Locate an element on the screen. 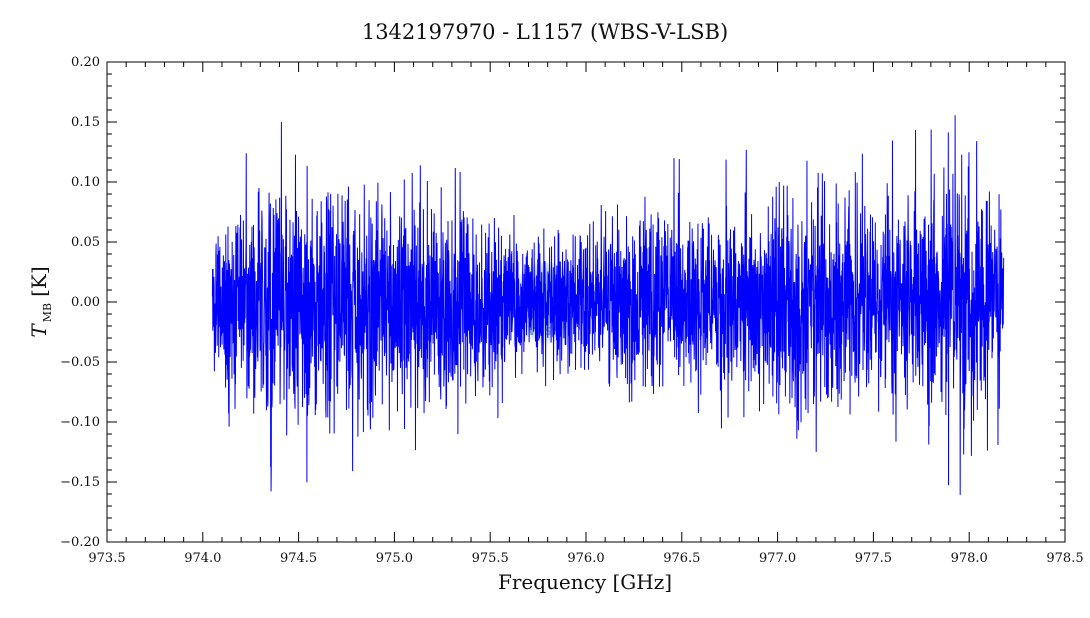 Image resolution: width=1090 pixels, height=618 pixels. y-tick-label: −0.10 is located at coordinates (80, 422).